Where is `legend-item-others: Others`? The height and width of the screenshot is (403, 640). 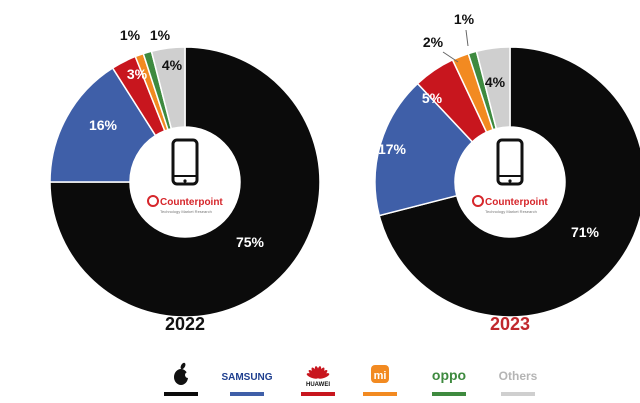
legend-item-others: Others is located at coordinates (518, 382).